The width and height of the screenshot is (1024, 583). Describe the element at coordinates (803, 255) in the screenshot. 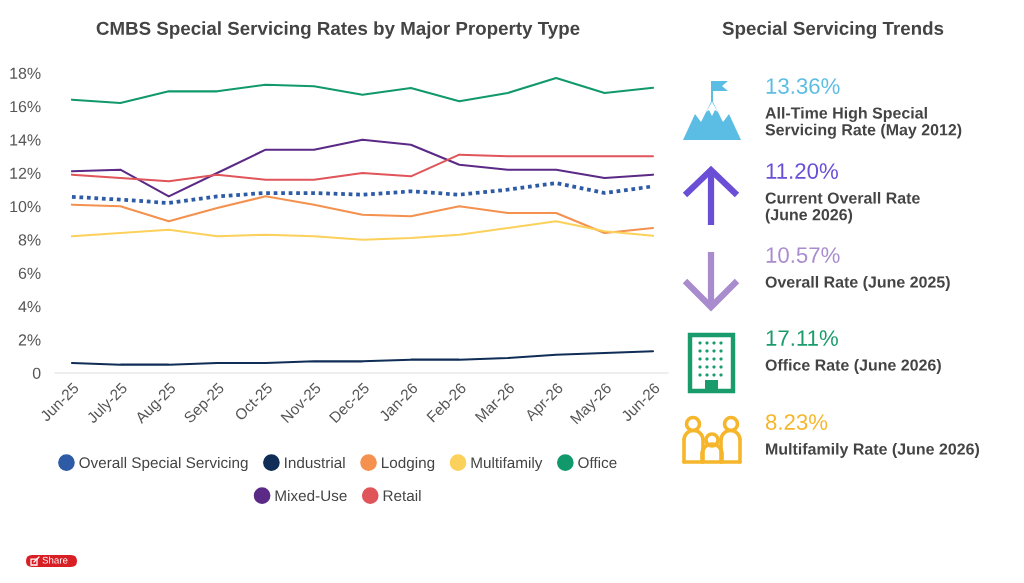

I see `text: 10.57%` at that location.